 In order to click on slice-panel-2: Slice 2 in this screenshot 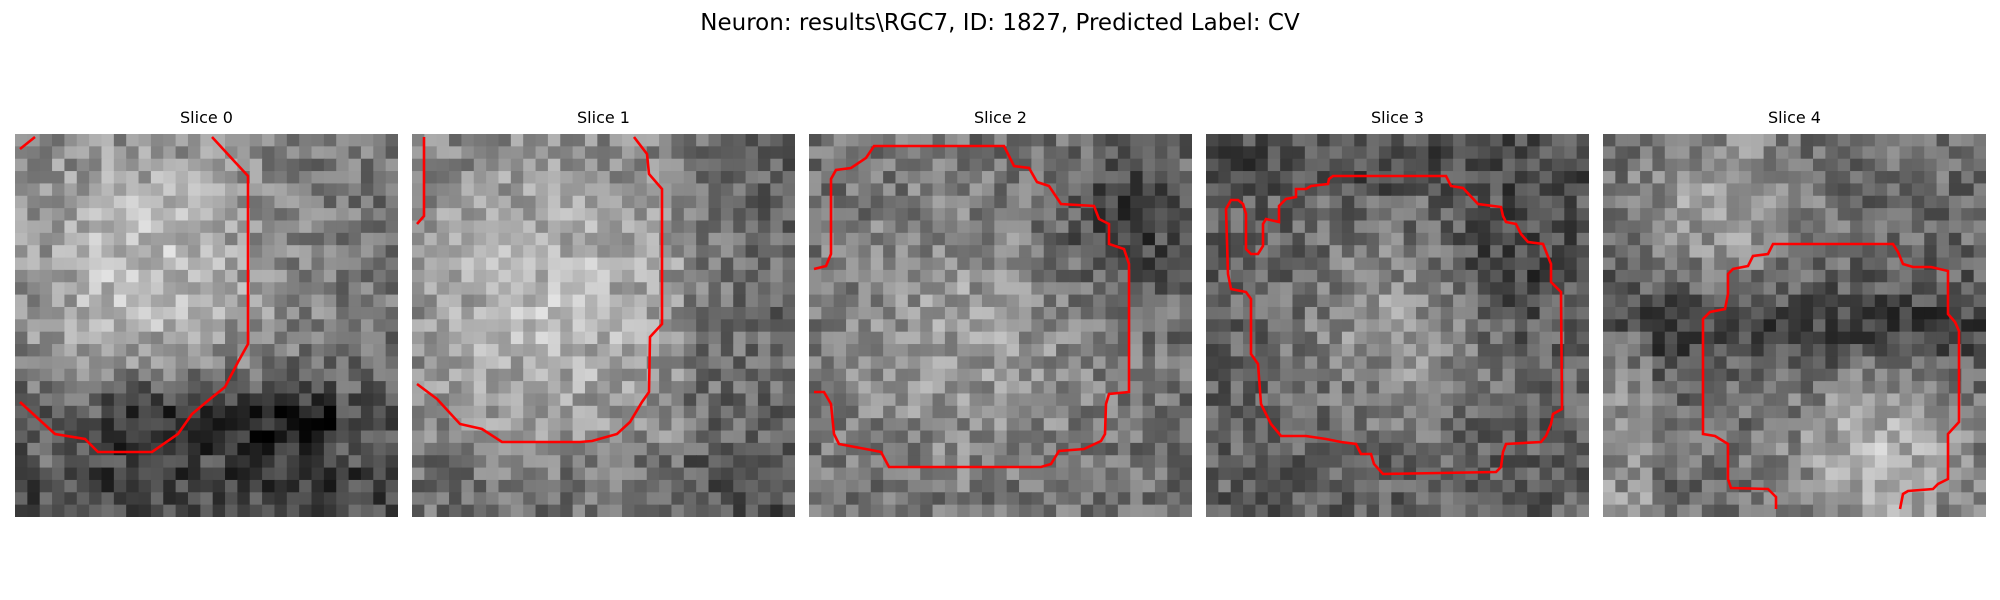, I will do `click(1000, 312)`.